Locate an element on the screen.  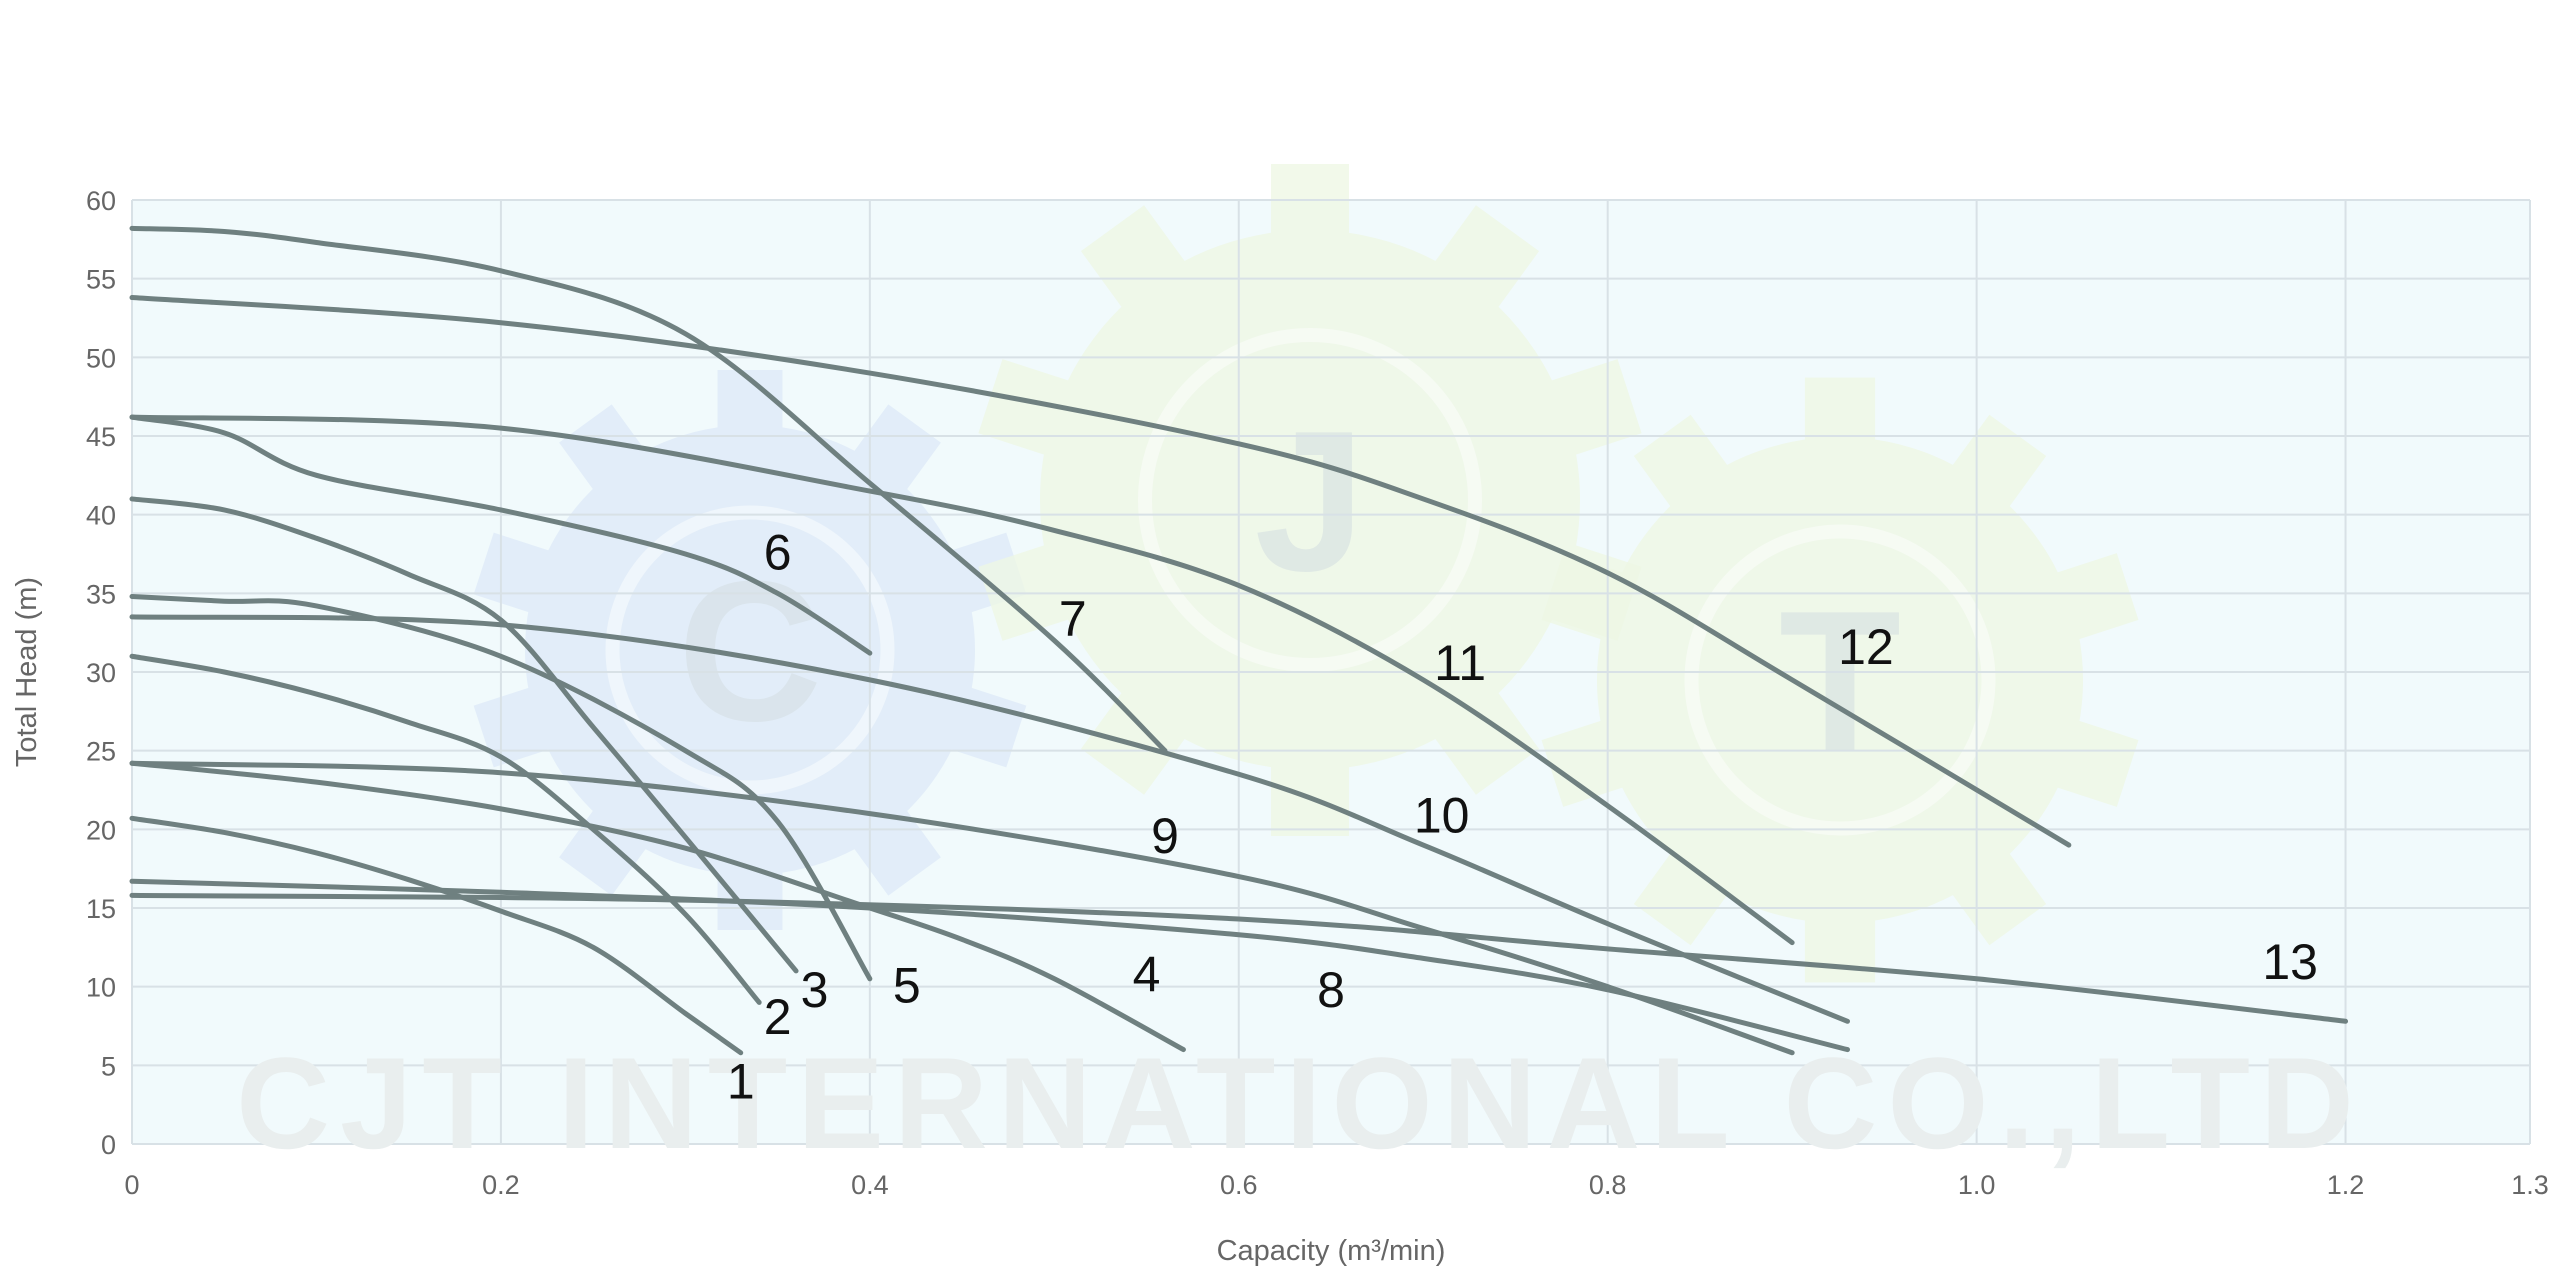
y-tick-labels: 0 5 10 15 20 25 30 35 40 45 50 55 60 is located at coordinates (101, 673).